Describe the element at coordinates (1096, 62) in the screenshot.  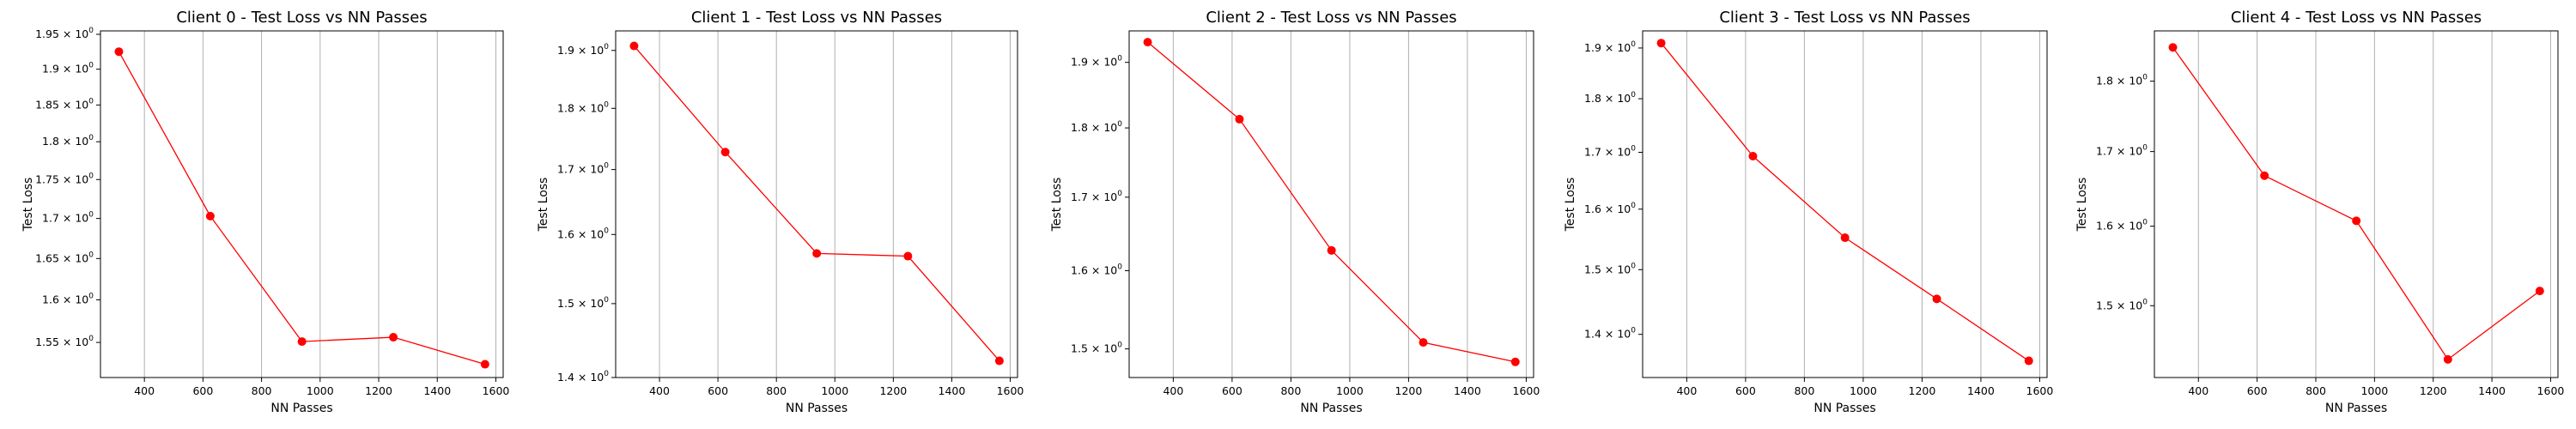
I see `y-tick-label: 1.9 × 100` at that location.